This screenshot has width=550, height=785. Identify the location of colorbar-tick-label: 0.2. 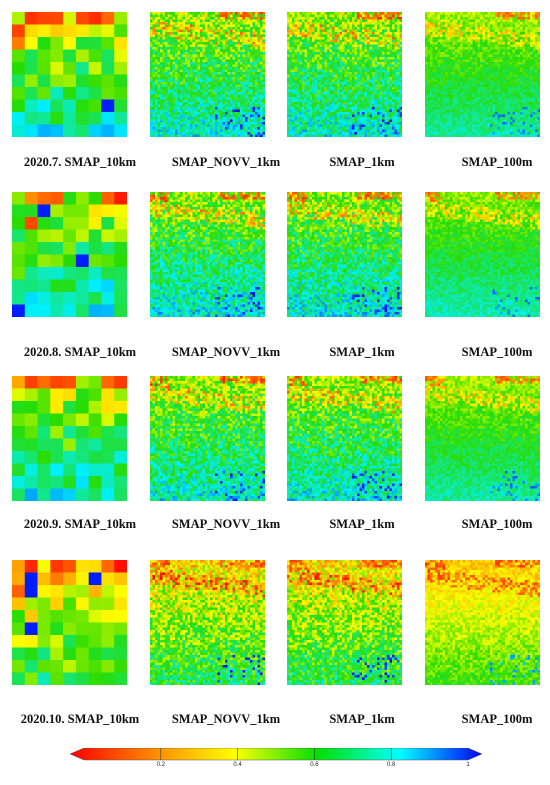
(161, 765).